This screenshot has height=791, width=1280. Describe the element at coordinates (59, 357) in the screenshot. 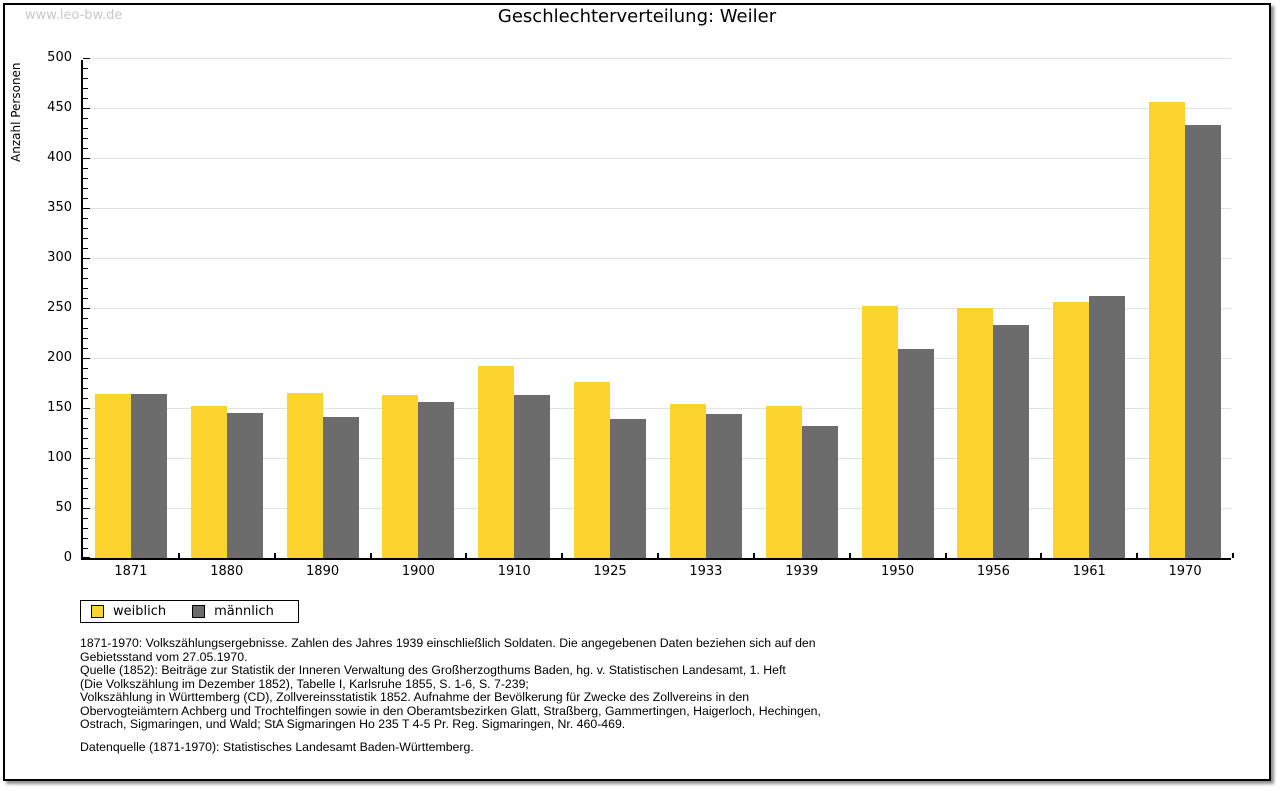

I see `y-axis-tick-label: 200` at that location.